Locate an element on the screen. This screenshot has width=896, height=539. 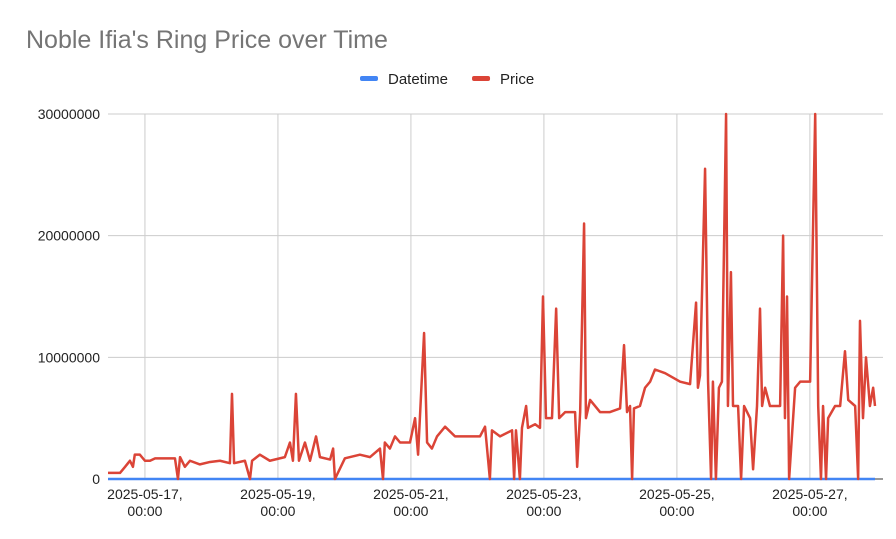
legend-label: Datetime is located at coordinates (418, 79).